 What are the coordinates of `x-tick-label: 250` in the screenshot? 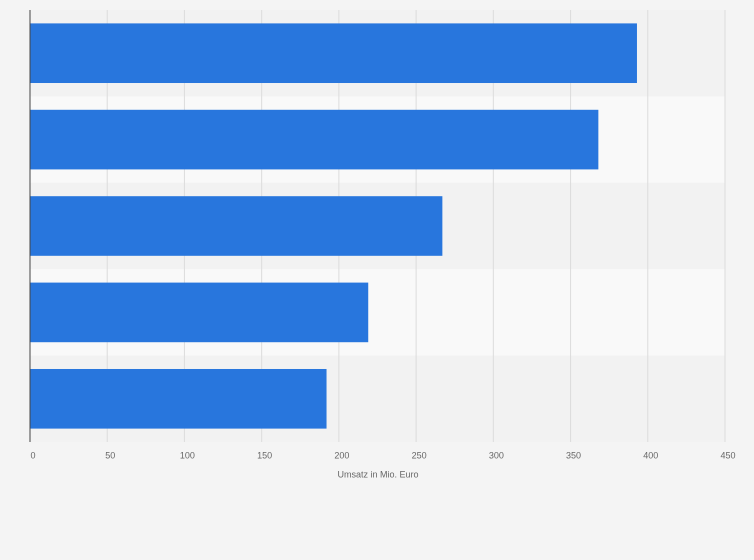 It's located at (419, 455).